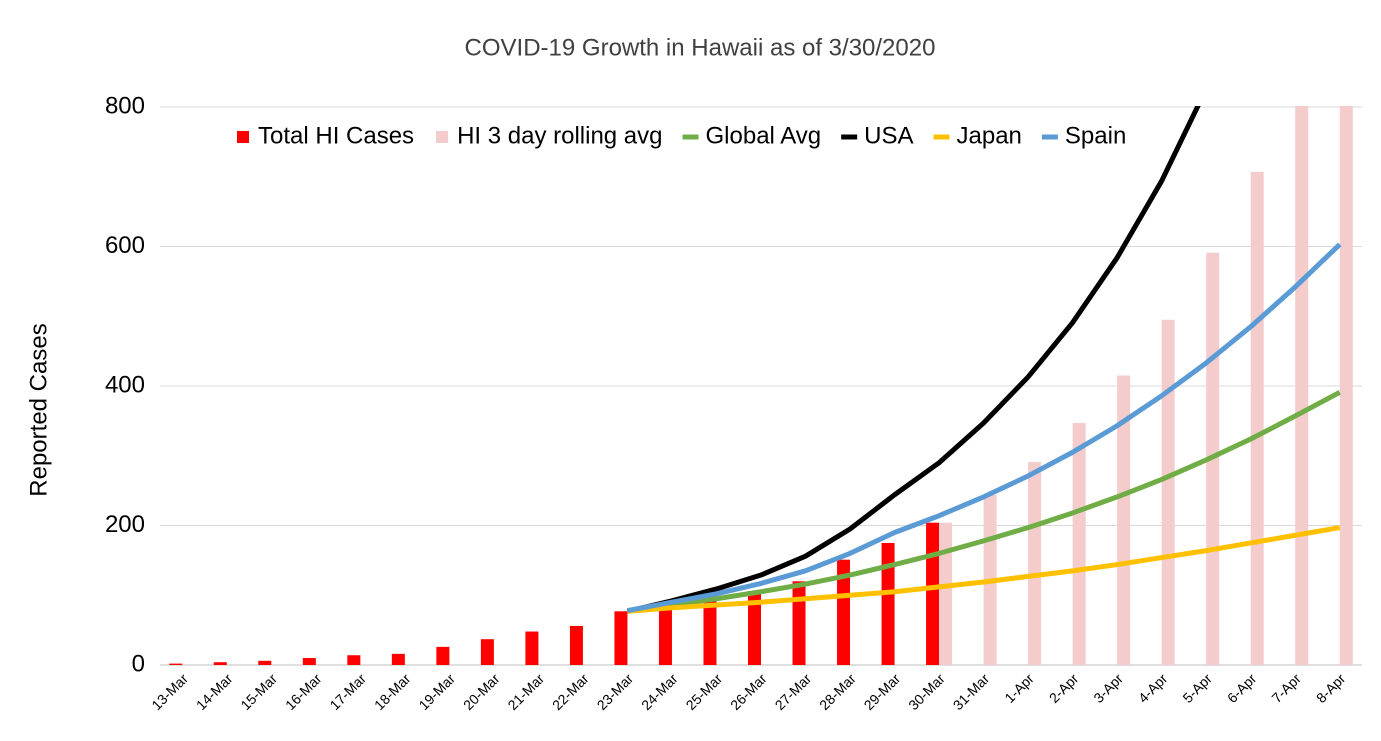 This screenshot has height=741, width=1381. I want to click on x-tick-label: 3-Apr, so click(1108, 688).